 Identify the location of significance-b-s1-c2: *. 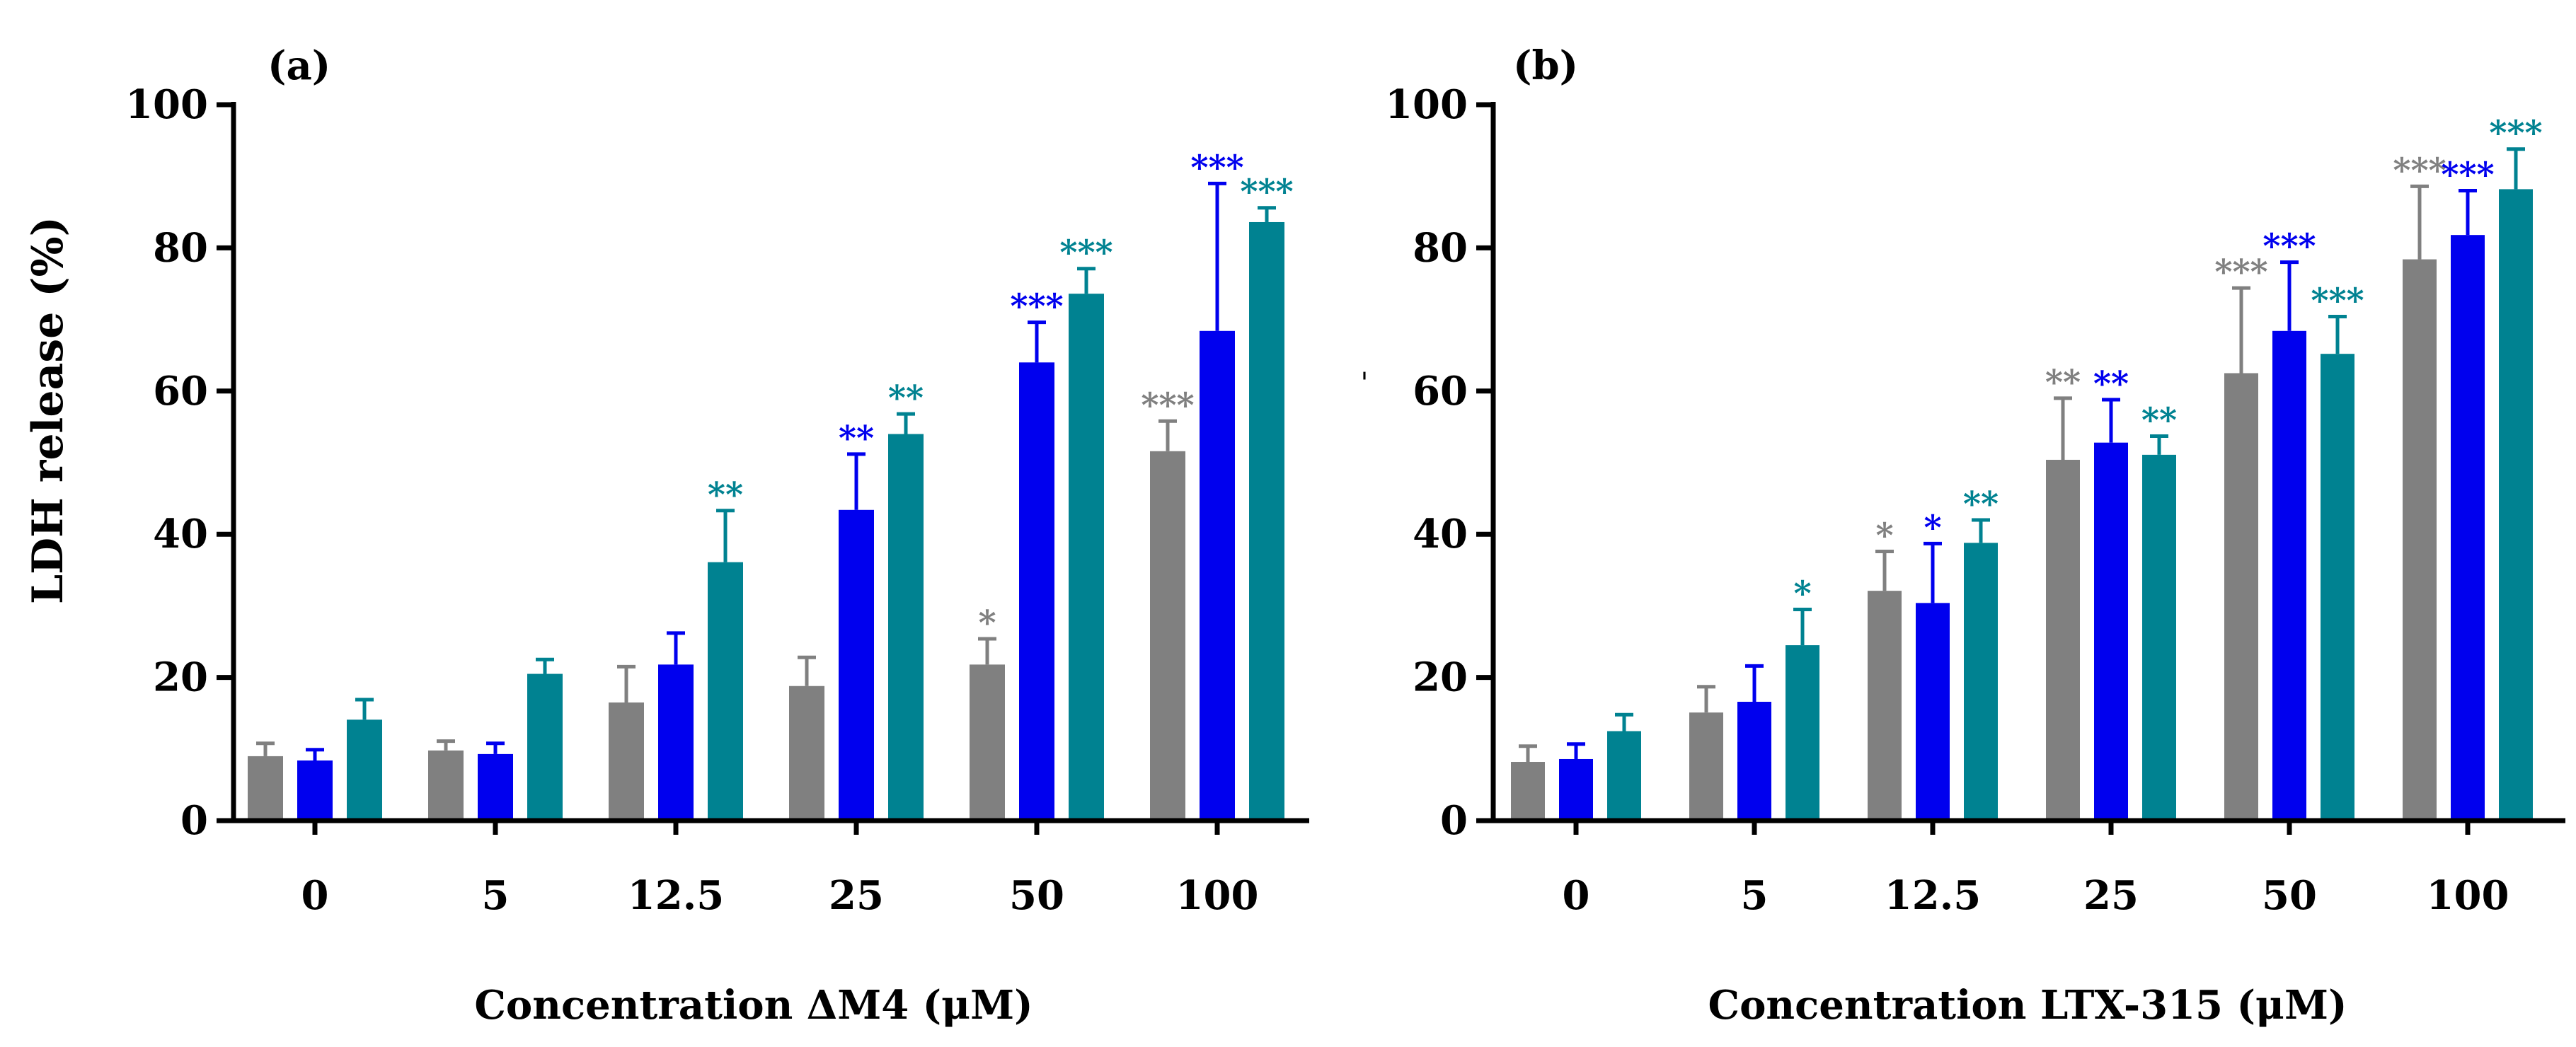
(1884, 535).